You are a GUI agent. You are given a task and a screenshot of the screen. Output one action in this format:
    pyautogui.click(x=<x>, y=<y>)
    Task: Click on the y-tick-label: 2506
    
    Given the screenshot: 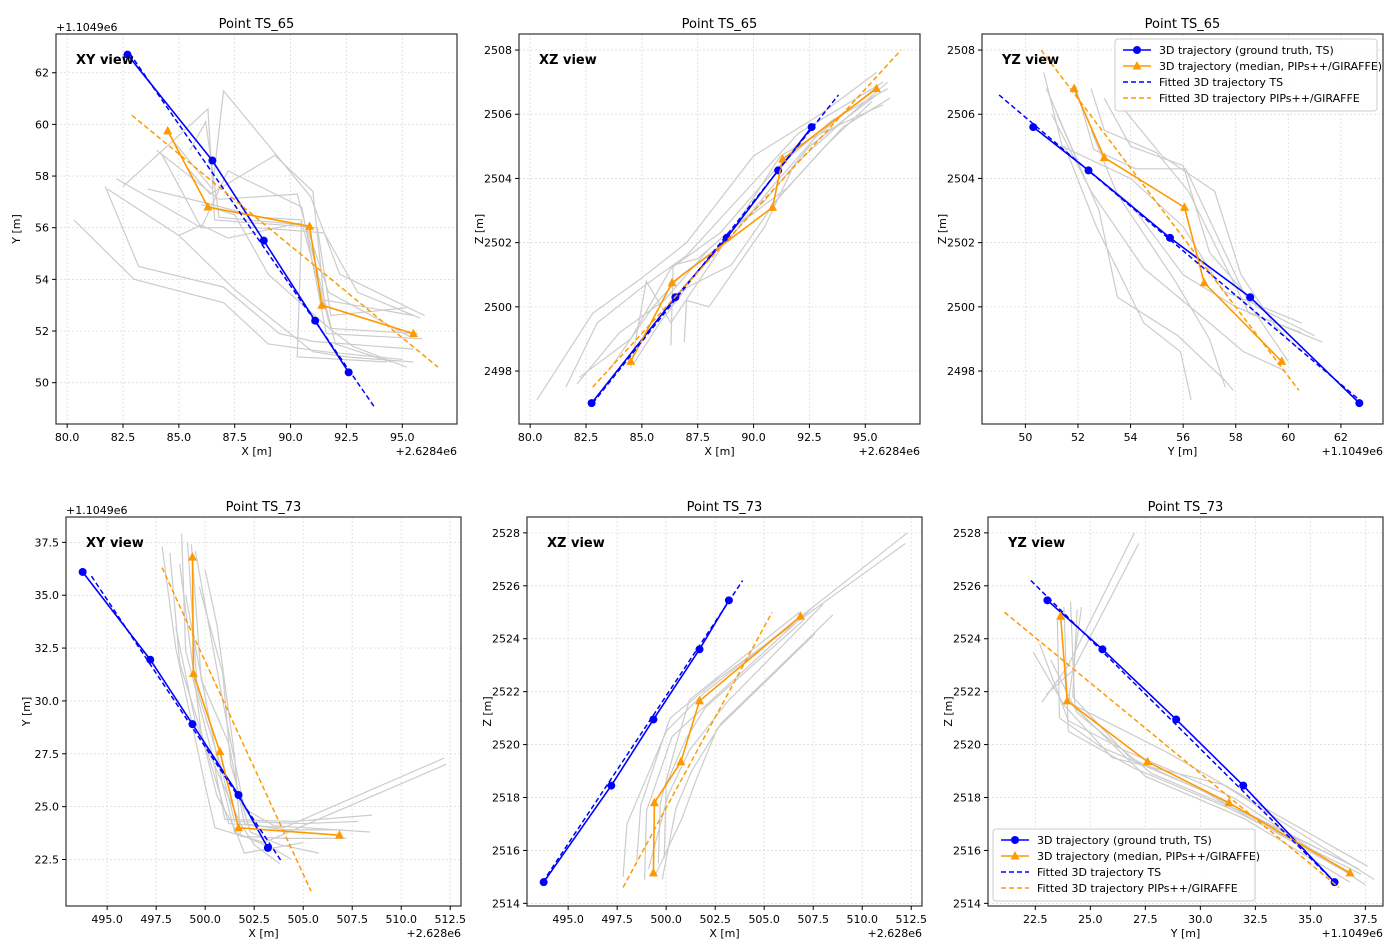 What is the action you would take?
    pyautogui.click(x=498, y=114)
    